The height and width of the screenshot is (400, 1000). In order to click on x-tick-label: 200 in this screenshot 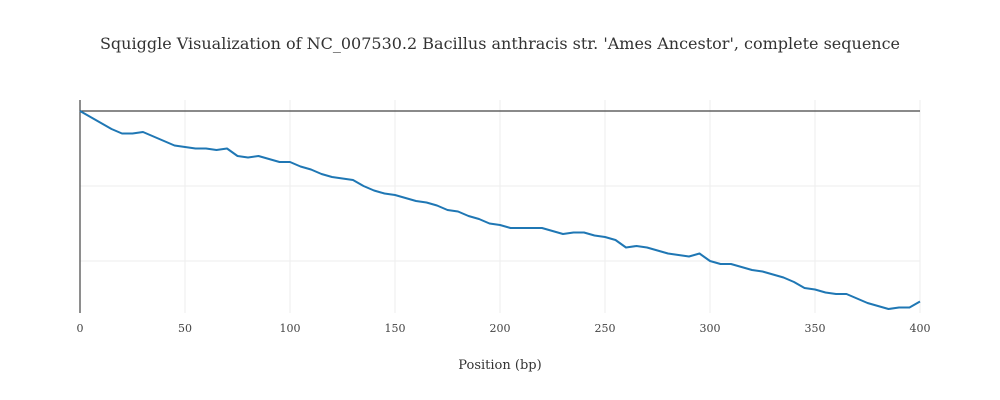, I will do `click(500, 328)`.